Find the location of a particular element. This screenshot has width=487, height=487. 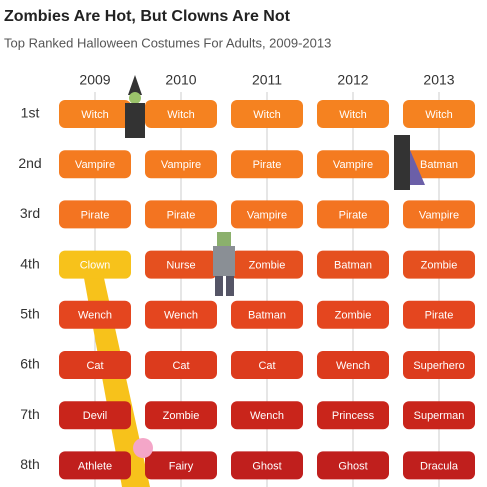

fairy-figure is located at coordinates (143, 448).